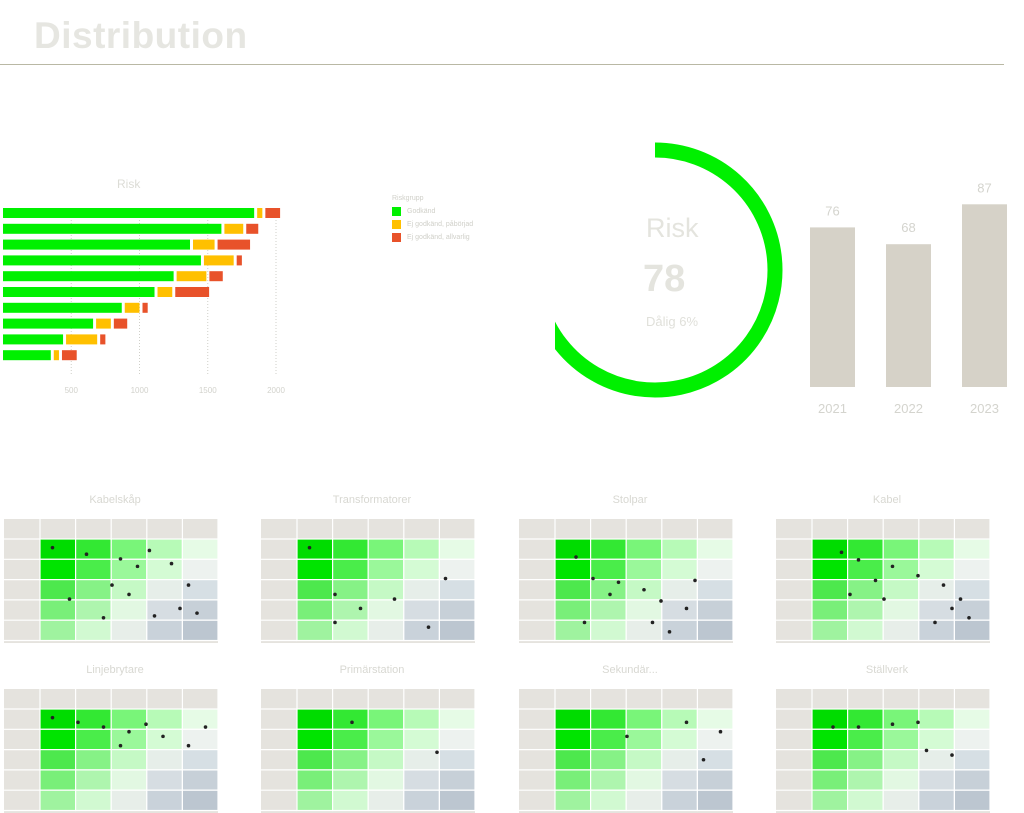  What do you see at coordinates (396, 237) in the screenshot?
I see `legend-swatch` at bounding box center [396, 237].